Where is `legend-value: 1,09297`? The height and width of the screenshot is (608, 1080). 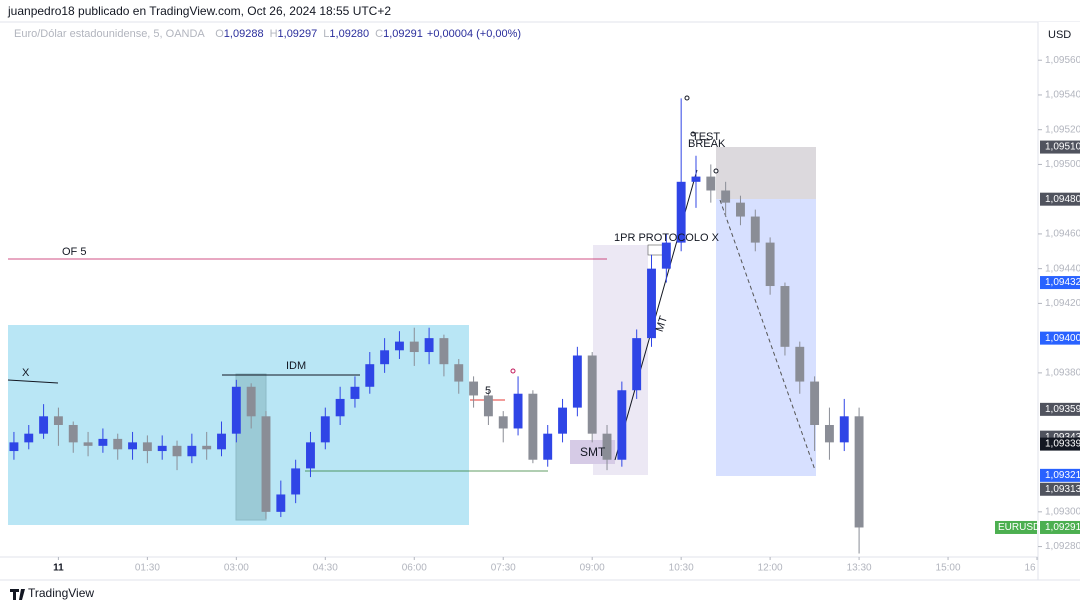
legend-value: 1,09297 is located at coordinates (298, 34).